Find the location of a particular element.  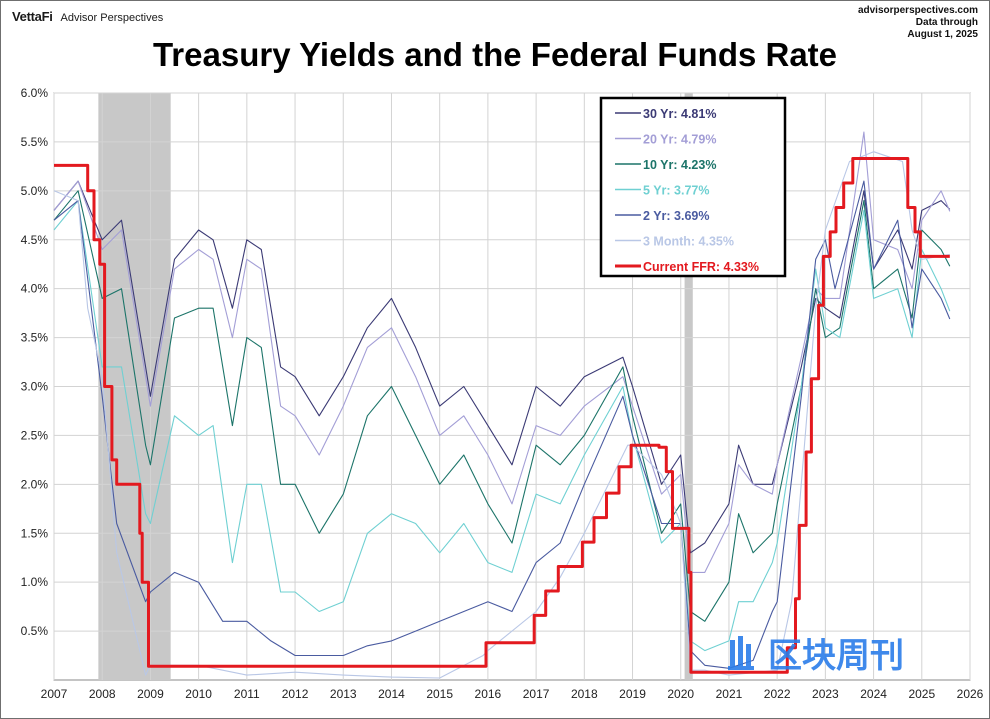

x-tick-label: 2015 is located at coordinates (439, 694).